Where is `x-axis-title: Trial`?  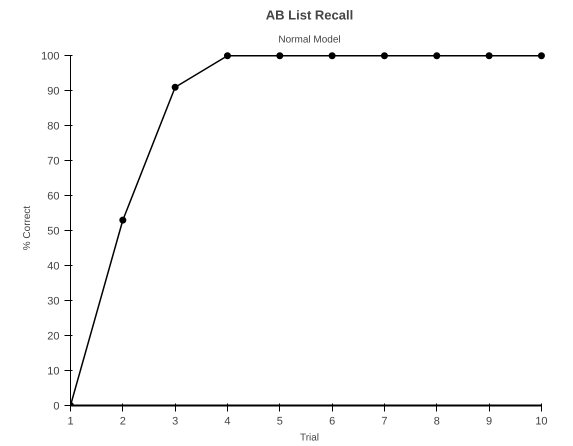 x-axis-title: Trial is located at coordinates (310, 438).